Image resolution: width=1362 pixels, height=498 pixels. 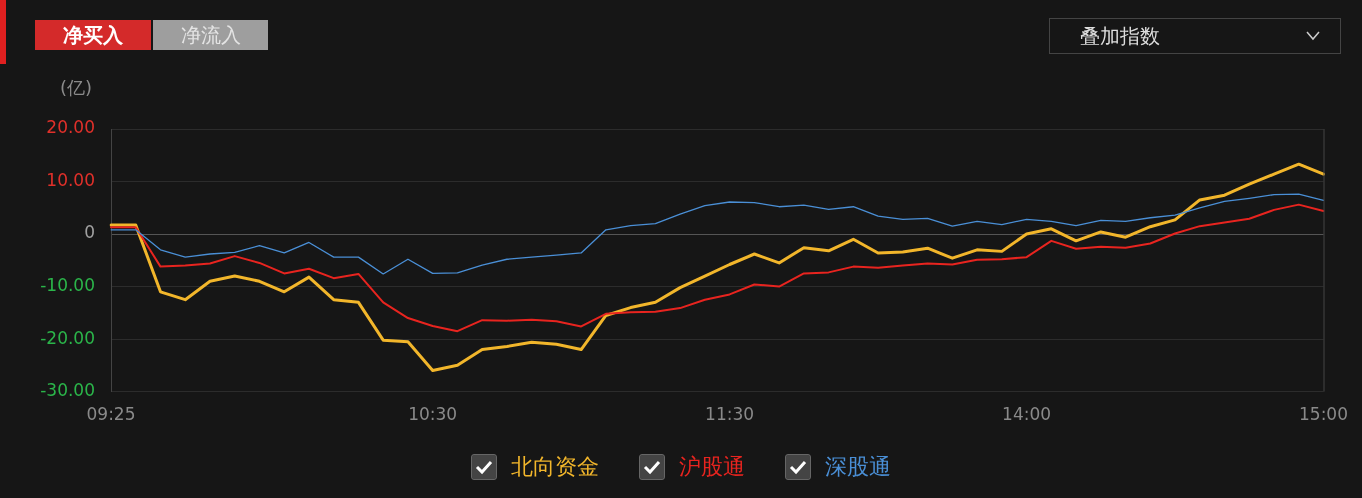 I want to click on y-tick-label: -10.00, so click(x=67, y=284).